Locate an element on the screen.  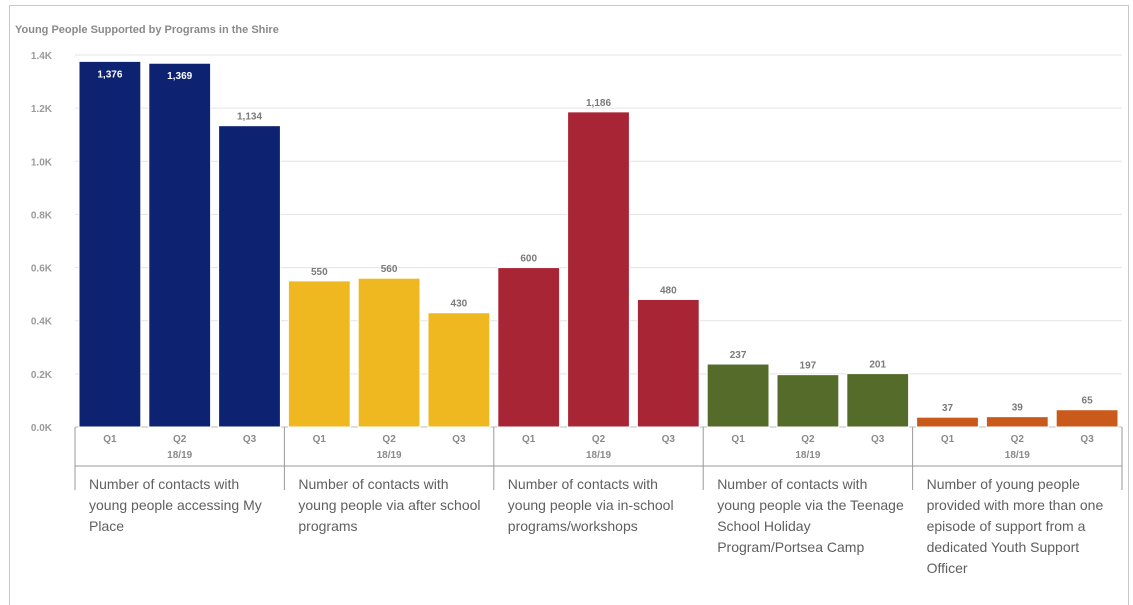
data-label: 430 is located at coordinates (459, 304).